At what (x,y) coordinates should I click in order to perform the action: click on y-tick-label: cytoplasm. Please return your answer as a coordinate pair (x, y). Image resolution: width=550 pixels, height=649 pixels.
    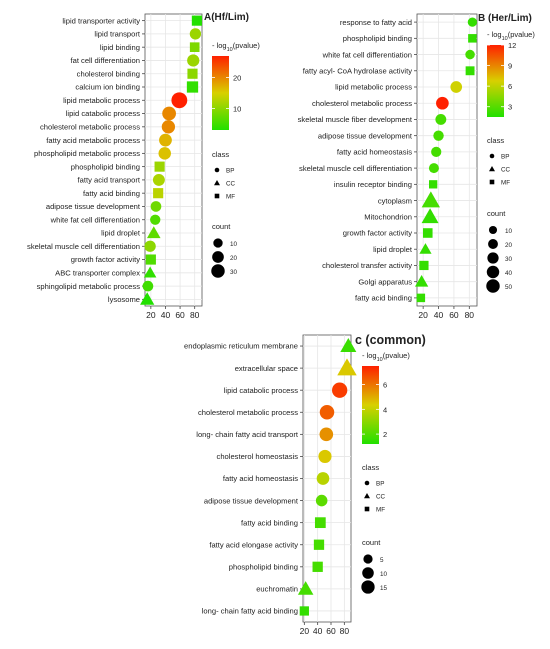
    Looking at the image, I should click on (395, 200).